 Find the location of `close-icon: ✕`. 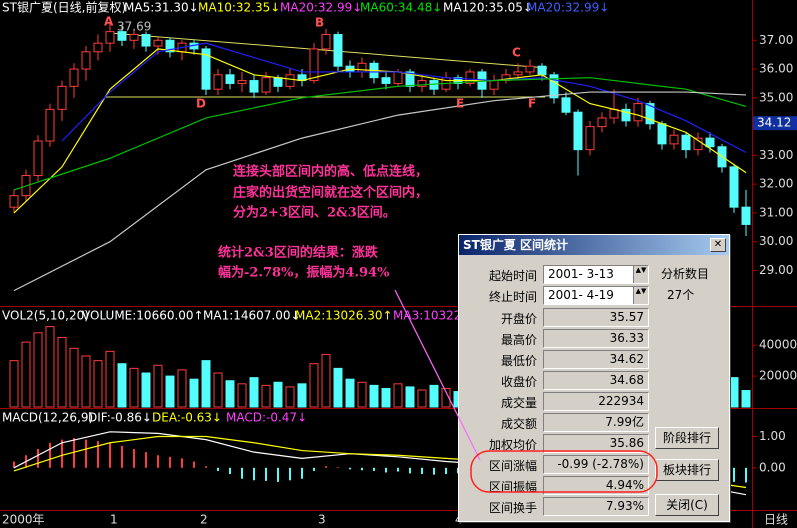

close-icon: ✕ is located at coordinates (718, 245).